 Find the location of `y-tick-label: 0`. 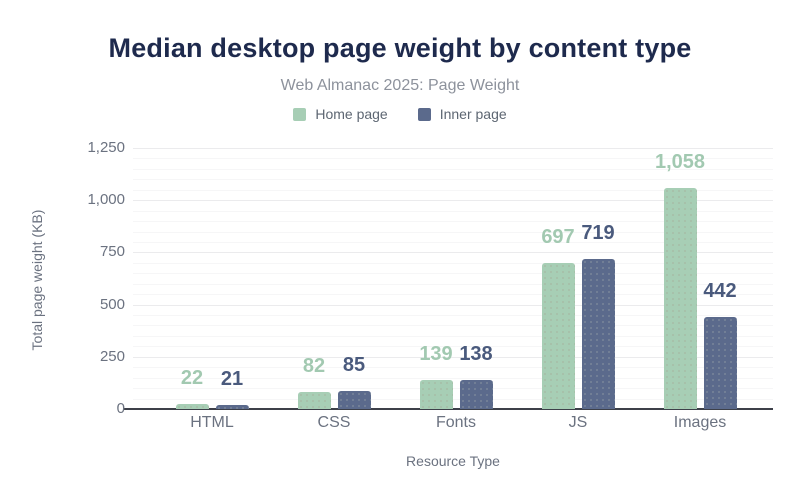

y-tick-label: 0 is located at coordinates (120, 408).